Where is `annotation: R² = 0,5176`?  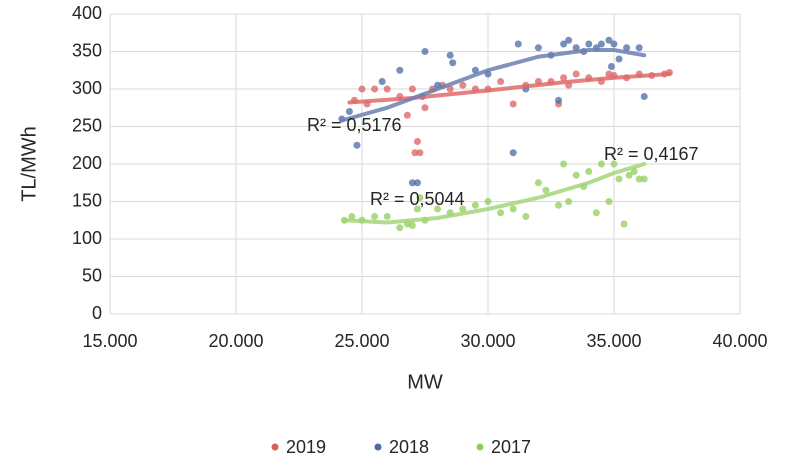
annotation: R² = 0,5176 is located at coordinates (354, 125).